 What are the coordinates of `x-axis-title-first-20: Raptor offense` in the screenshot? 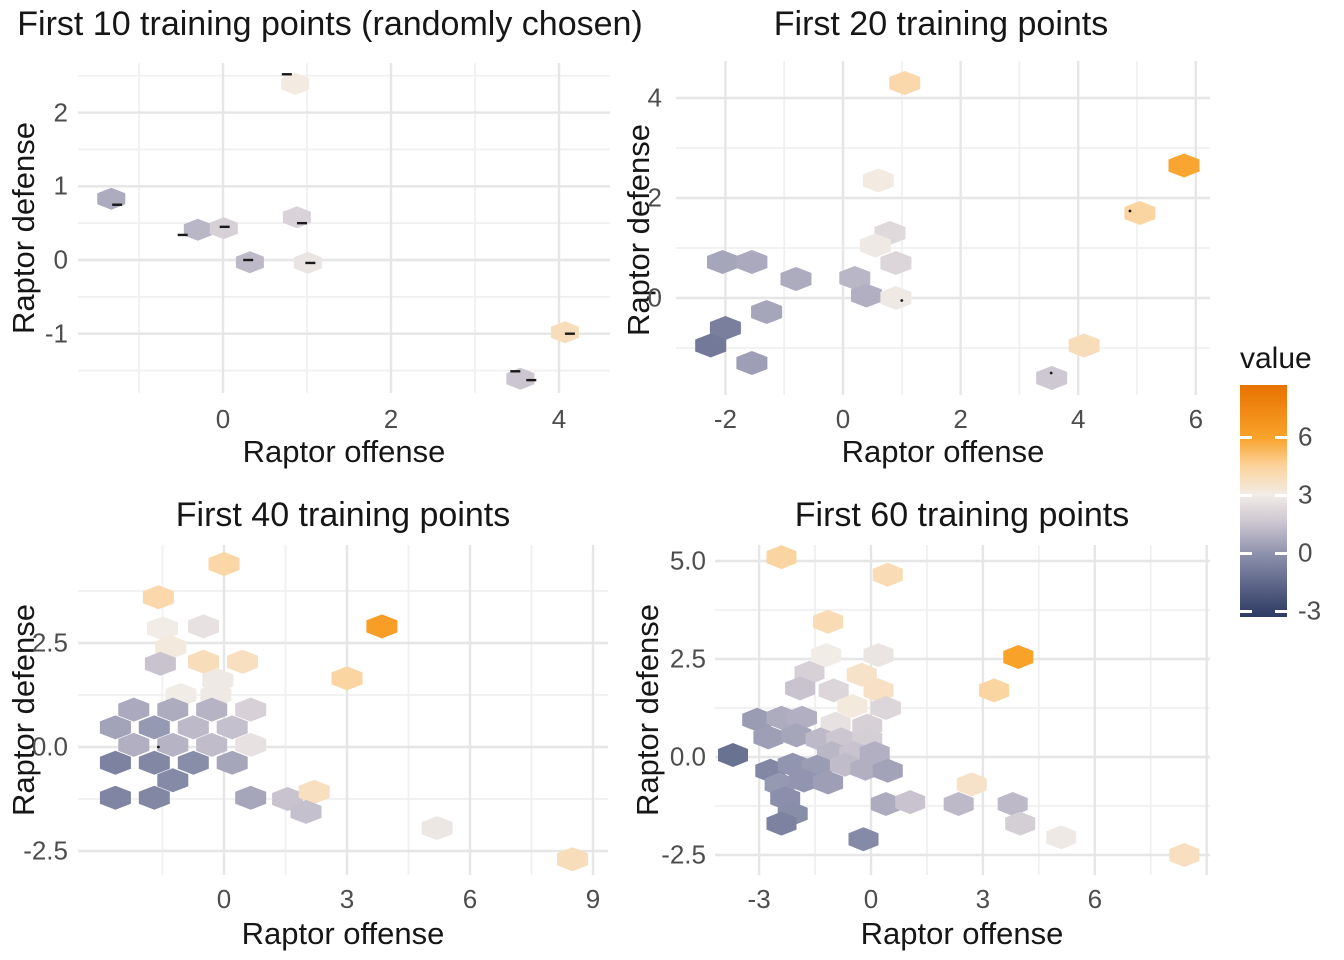 It's located at (943, 451).